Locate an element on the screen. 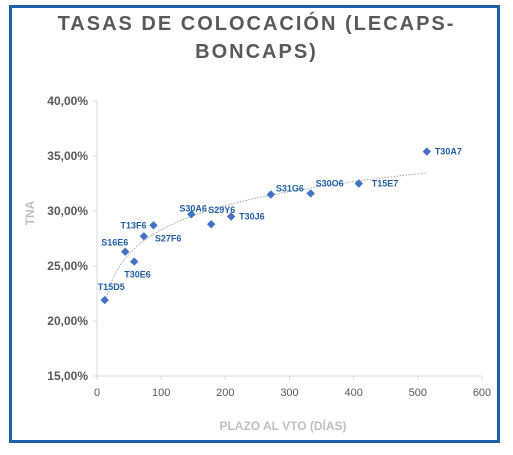 The image size is (513, 455). point-label-t15d5: T15D5 is located at coordinates (111, 287).